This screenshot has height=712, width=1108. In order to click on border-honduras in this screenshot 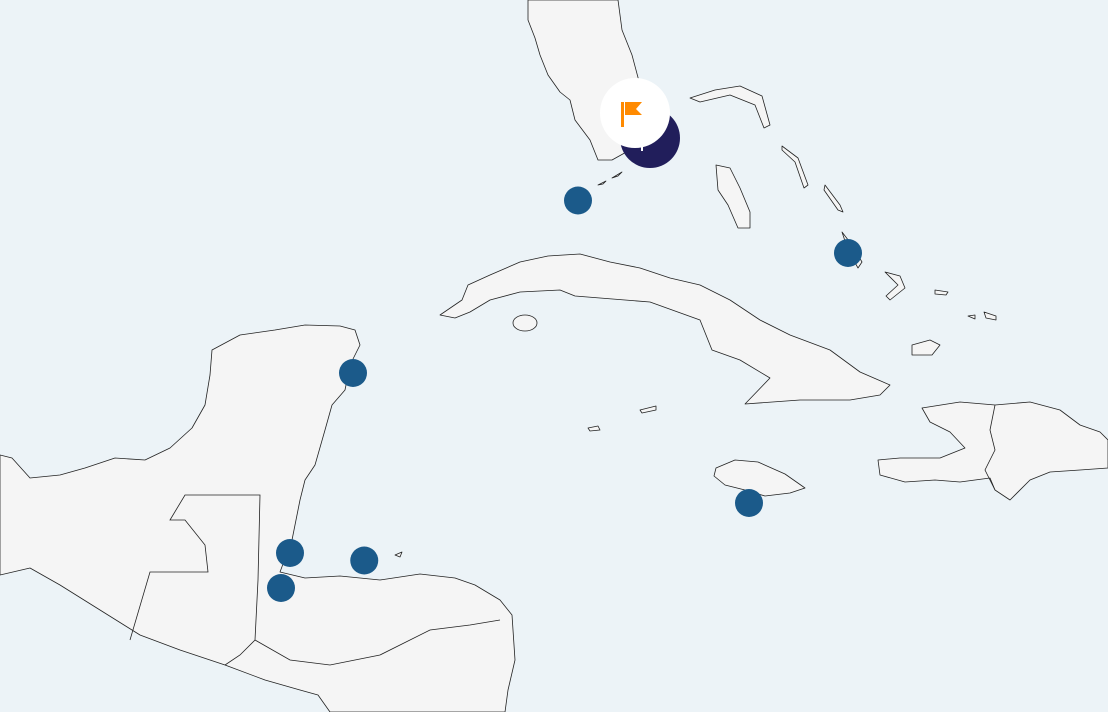, I will do `click(241, 622)`.